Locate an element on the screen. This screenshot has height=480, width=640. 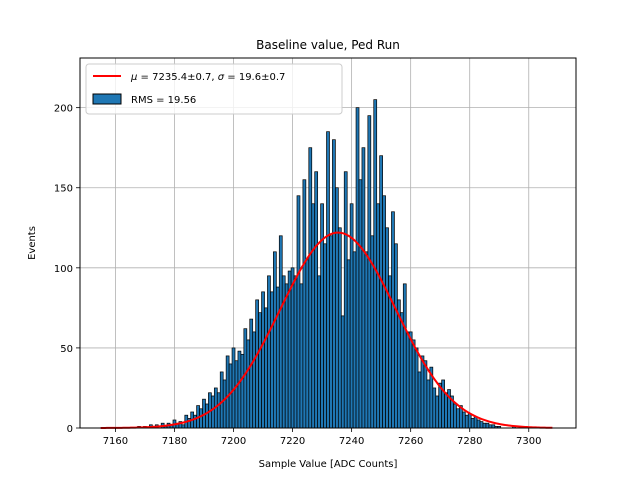
y-tick-label: 150 is located at coordinates (63, 189).